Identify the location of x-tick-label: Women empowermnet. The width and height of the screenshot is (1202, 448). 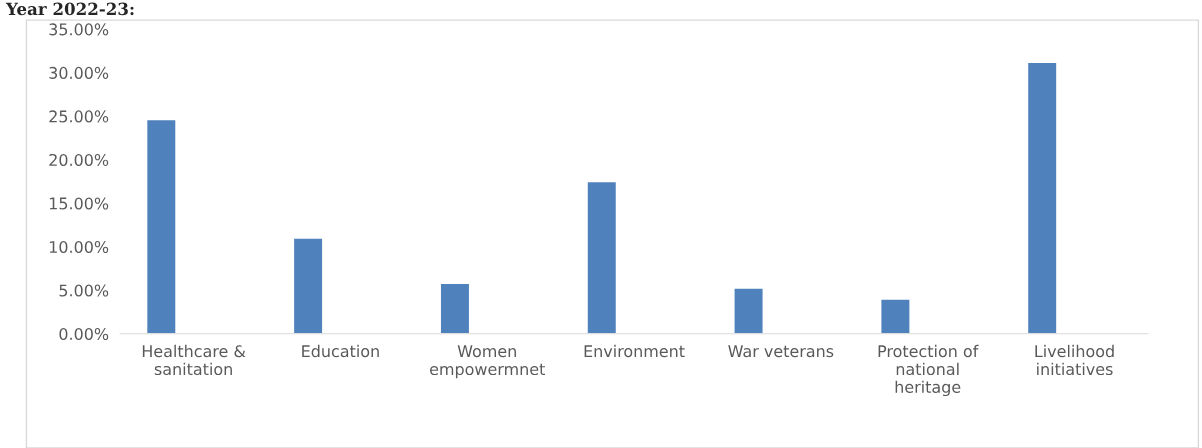
(487, 362).